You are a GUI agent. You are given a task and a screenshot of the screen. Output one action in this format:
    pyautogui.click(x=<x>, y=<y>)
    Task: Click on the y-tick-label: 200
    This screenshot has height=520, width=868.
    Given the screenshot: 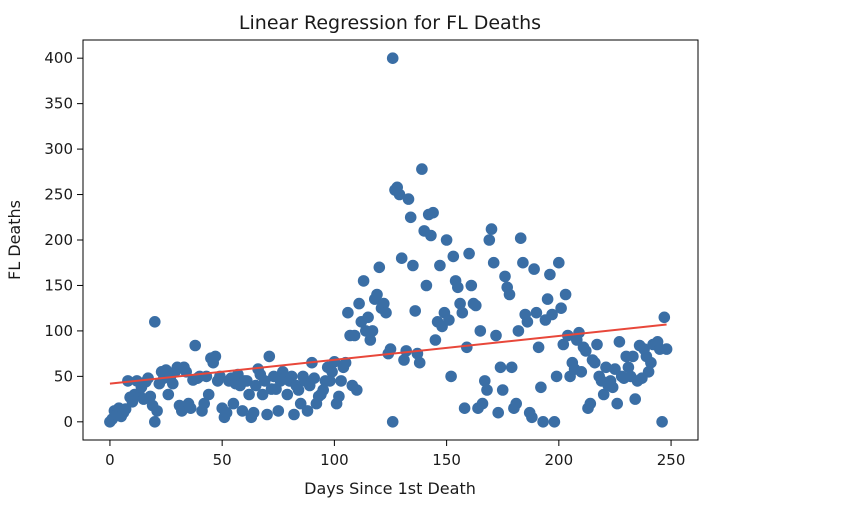 What is the action you would take?
    pyautogui.click(x=58, y=240)
    